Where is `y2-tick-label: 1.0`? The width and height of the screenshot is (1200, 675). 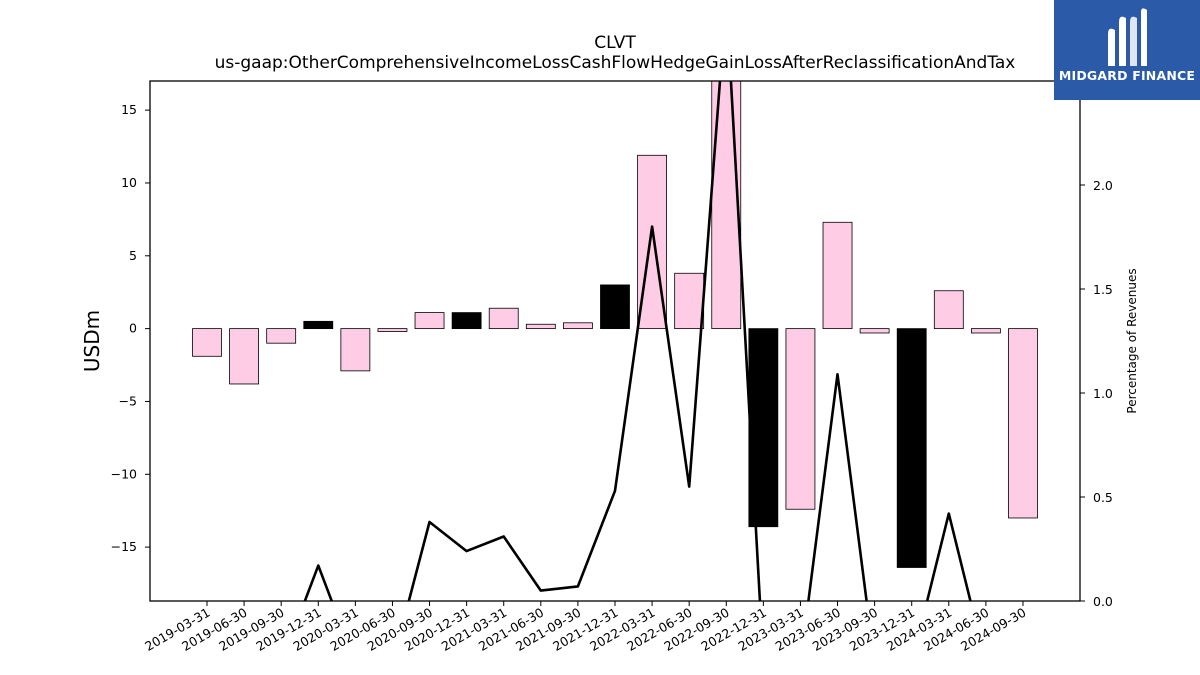
y2-tick-label: 1.0 is located at coordinates (1103, 393).